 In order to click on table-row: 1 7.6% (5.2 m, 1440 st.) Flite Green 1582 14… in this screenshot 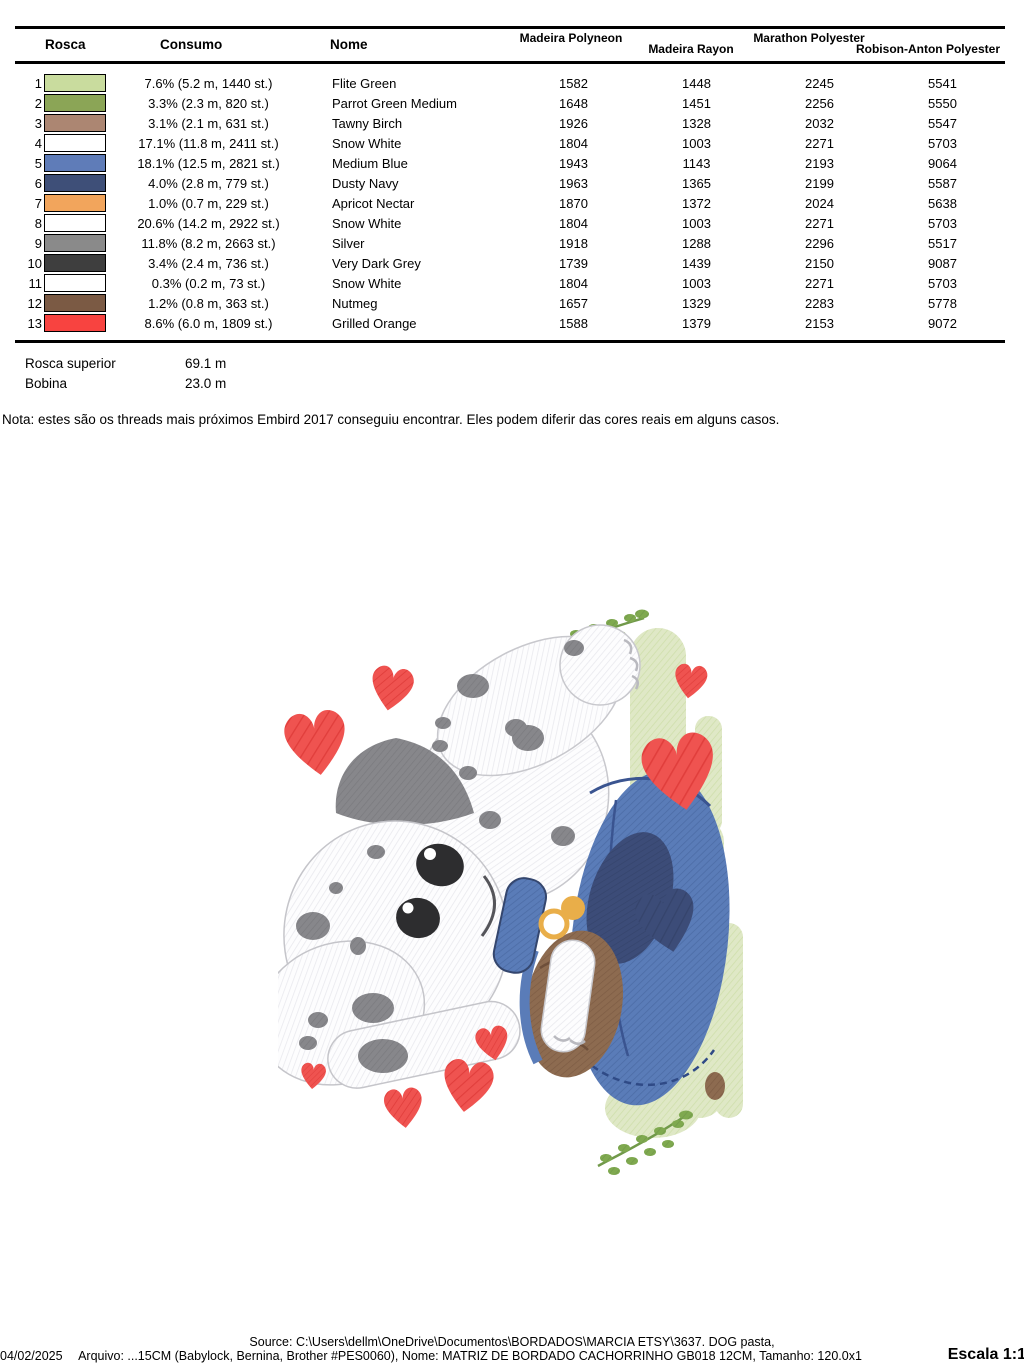, I will do `click(510, 83)`.